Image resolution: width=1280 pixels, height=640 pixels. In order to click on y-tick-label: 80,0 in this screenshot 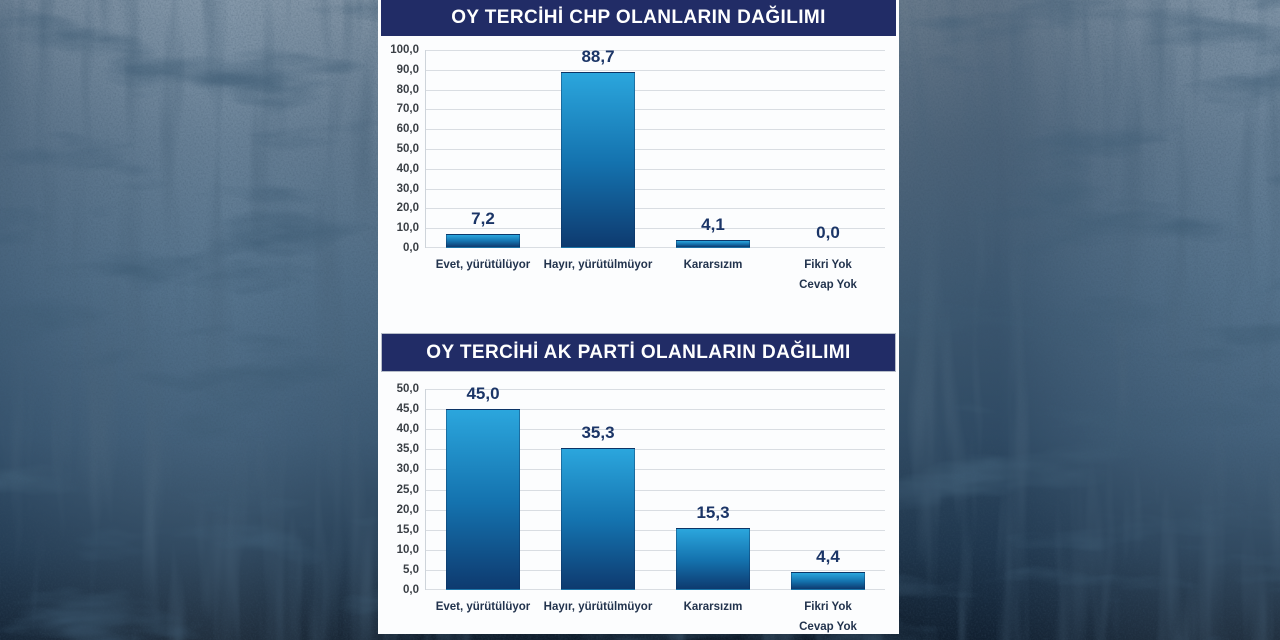, I will do `click(407, 90)`.